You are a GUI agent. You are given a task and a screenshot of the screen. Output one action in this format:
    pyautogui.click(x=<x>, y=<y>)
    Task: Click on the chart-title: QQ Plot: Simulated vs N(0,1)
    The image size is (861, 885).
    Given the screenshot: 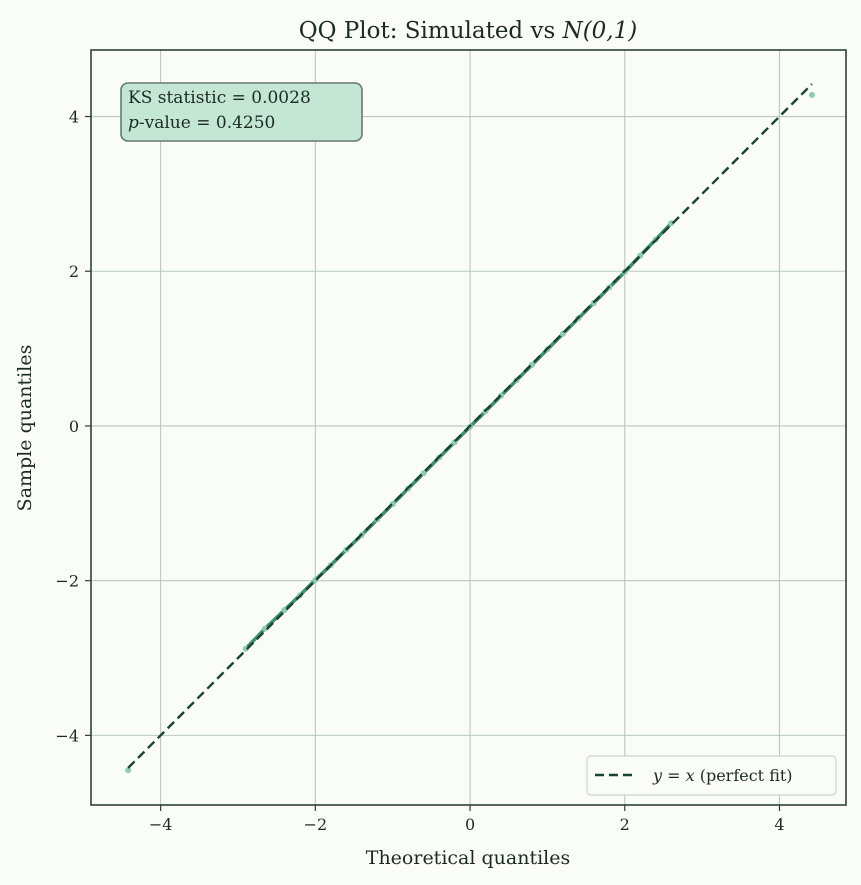 What is the action you would take?
    pyautogui.click(x=468, y=31)
    